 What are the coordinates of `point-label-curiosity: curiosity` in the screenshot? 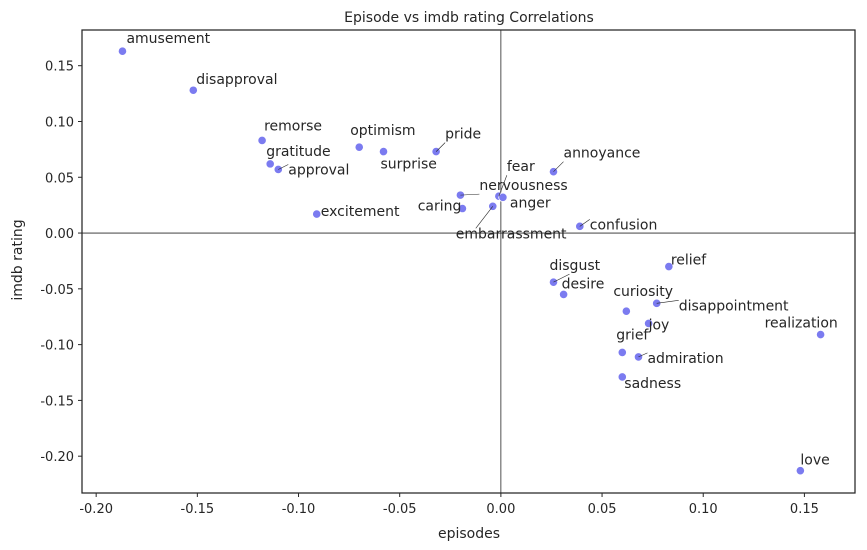 It's located at (643, 292).